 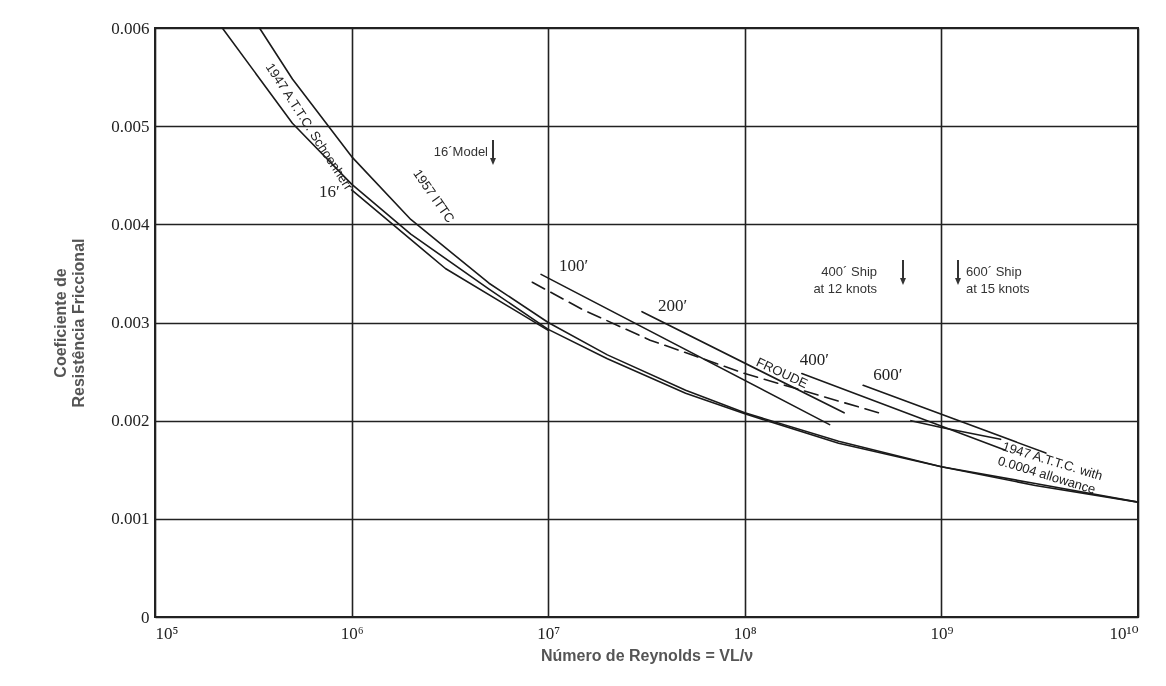 I want to click on annotation: 16´Model, so click(x=461, y=151).